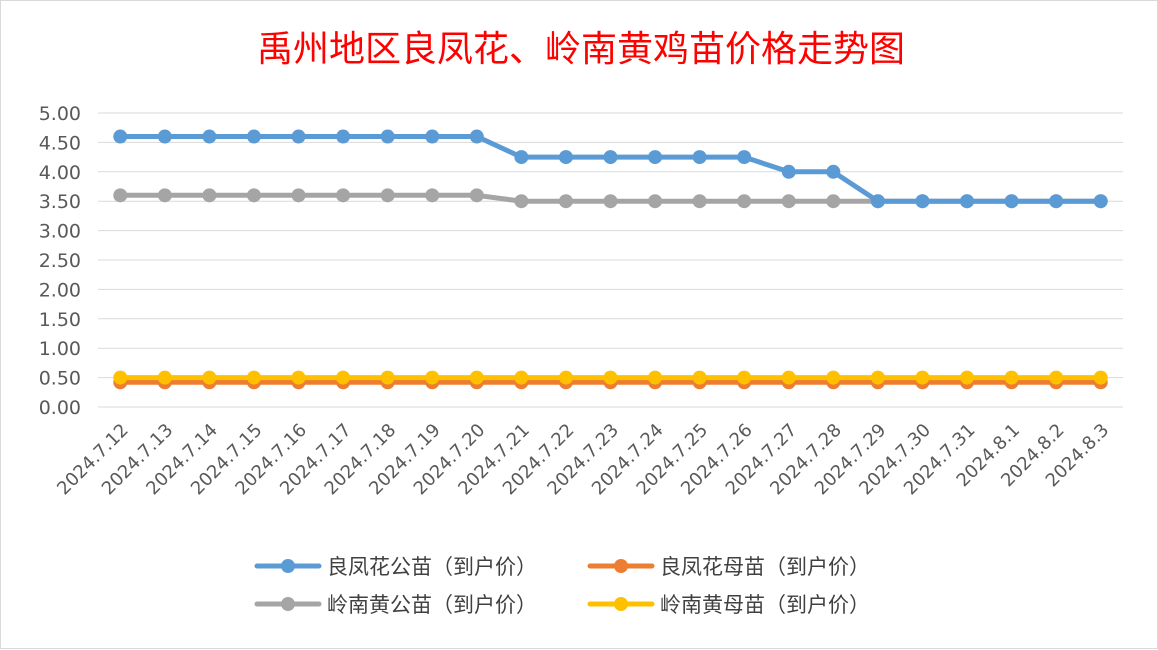  What do you see at coordinates (765, 605) in the screenshot?
I see `legend-label: 岭南黄母苗（到户价）` at bounding box center [765, 605].